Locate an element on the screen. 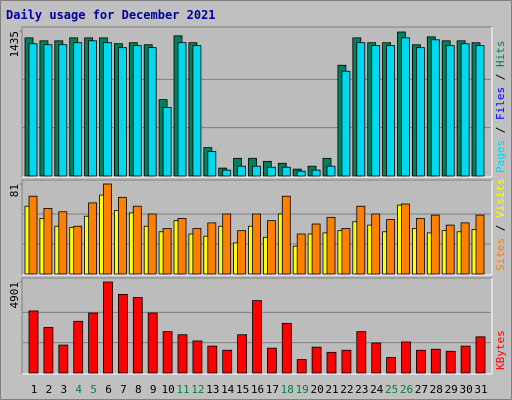 This screenshot has width=512, height=400. x-tick-label: 26 is located at coordinates (406, 389).